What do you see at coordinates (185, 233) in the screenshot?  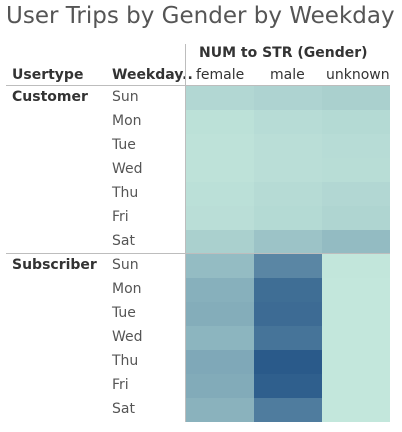 I see `column-divider` at bounding box center [185, 233].